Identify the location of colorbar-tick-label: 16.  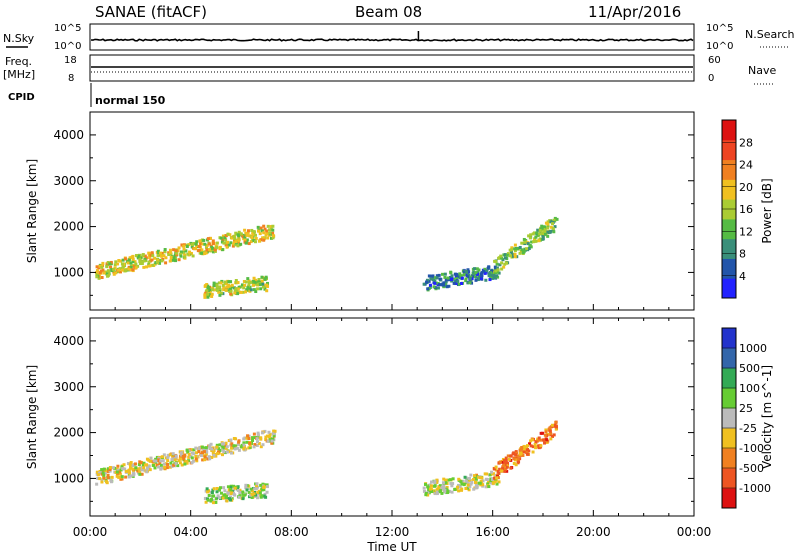
(746, 209).